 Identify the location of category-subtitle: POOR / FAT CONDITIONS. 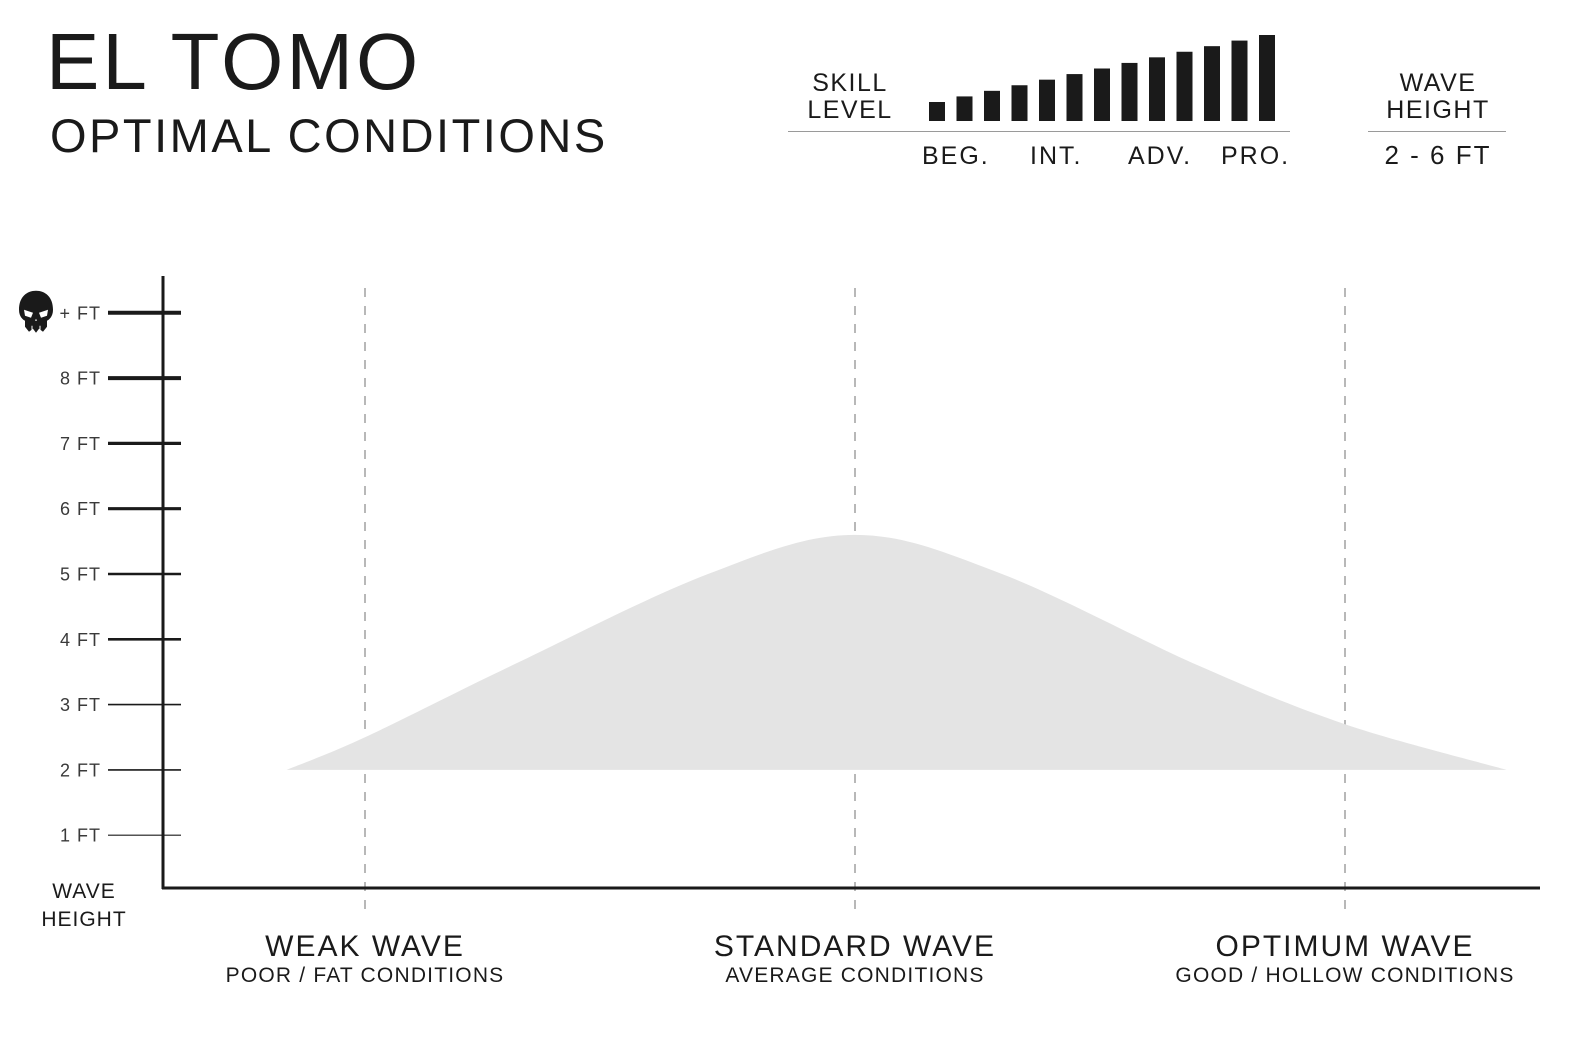
(365, 975).